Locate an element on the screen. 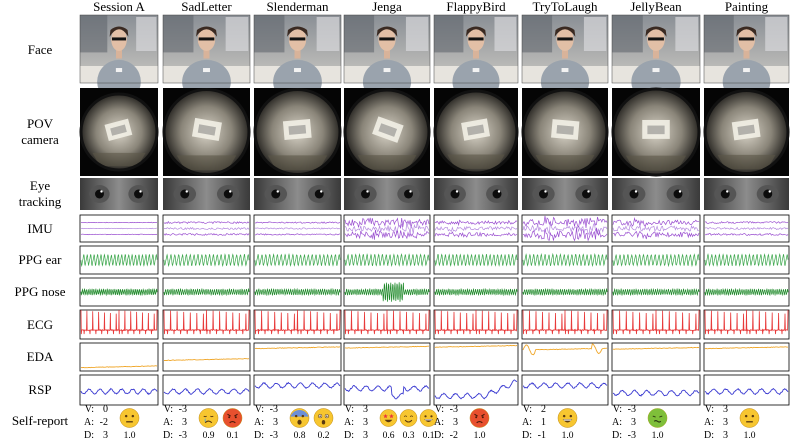  vad-value-a: 1 is located at coordinates (543, 422).